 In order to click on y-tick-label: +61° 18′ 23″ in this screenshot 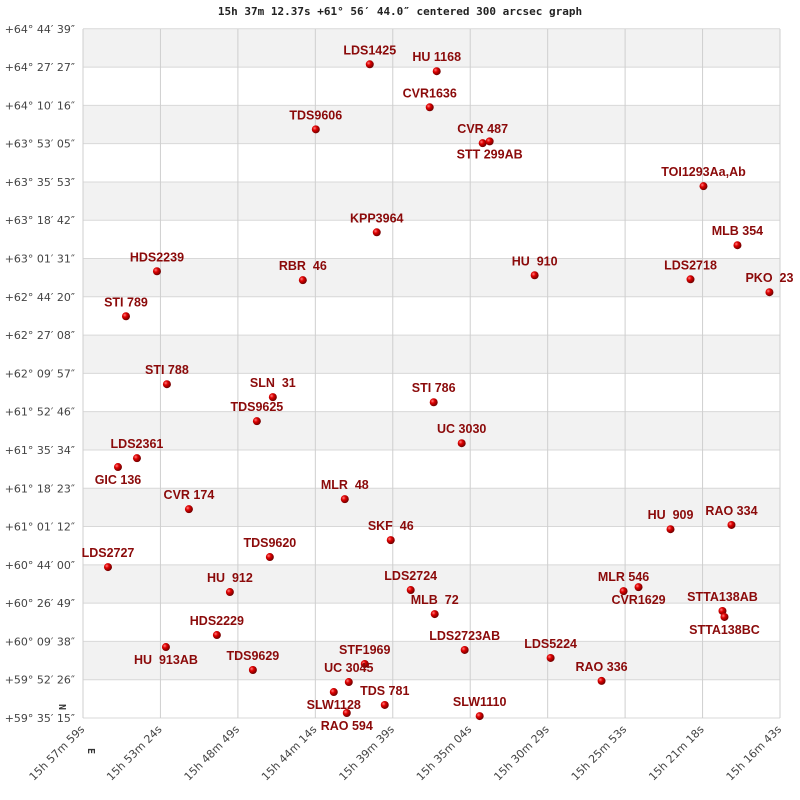, I will do `click(40, 488)`.